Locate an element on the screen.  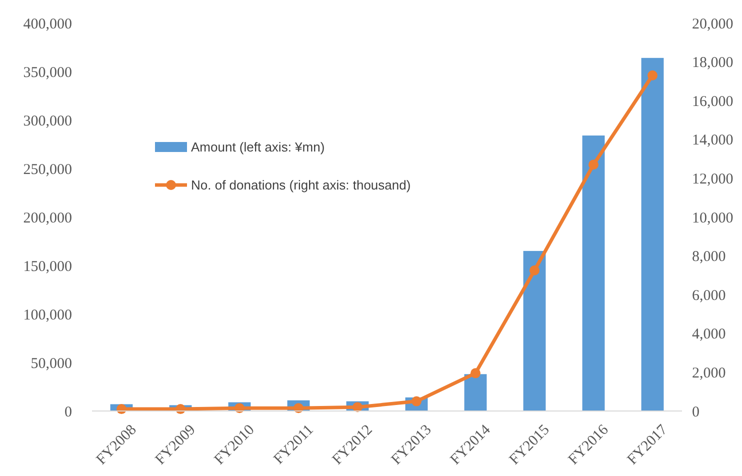
y2-tick-label: 18,000 is located at coordinates (713, 63).